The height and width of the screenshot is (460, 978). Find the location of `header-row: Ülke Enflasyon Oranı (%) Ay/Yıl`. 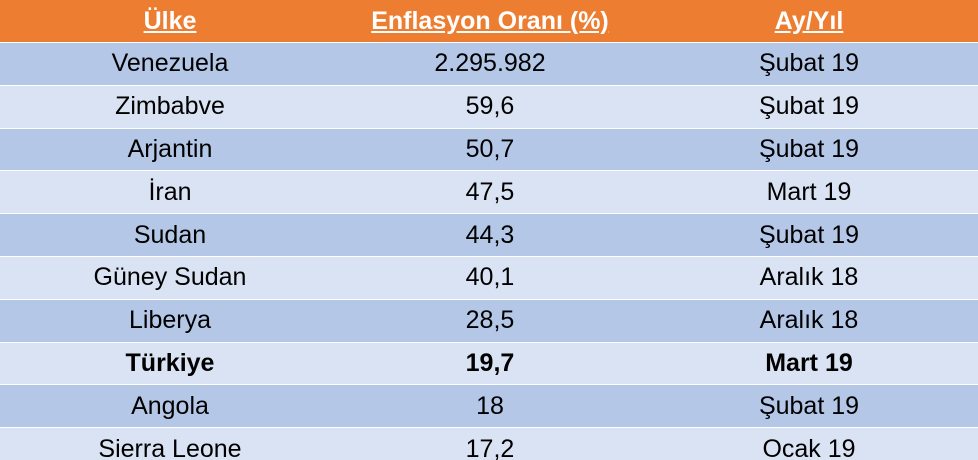

header-row: Ülke Enflasyon Oranı (%) Ay/Yıl is located at coordinates (489, 21).